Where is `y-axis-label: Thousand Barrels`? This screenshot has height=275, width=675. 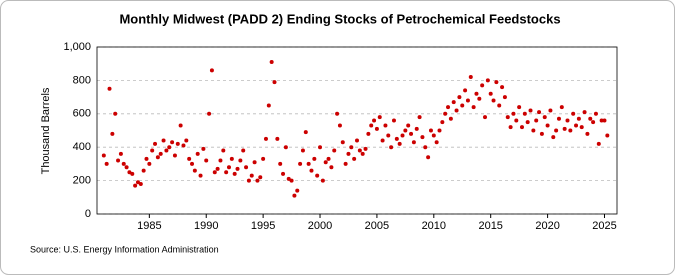 y-axis-label: Thousand Barrels is located at coordinates (46, 130).